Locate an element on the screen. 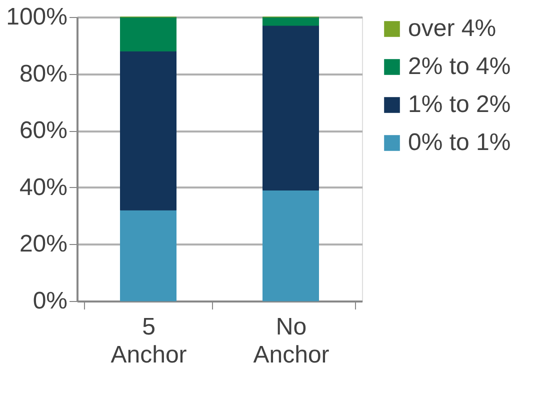 The image size is (559, 401). x-tick-label: 5 Anchor is located at coordinates (148, 341).